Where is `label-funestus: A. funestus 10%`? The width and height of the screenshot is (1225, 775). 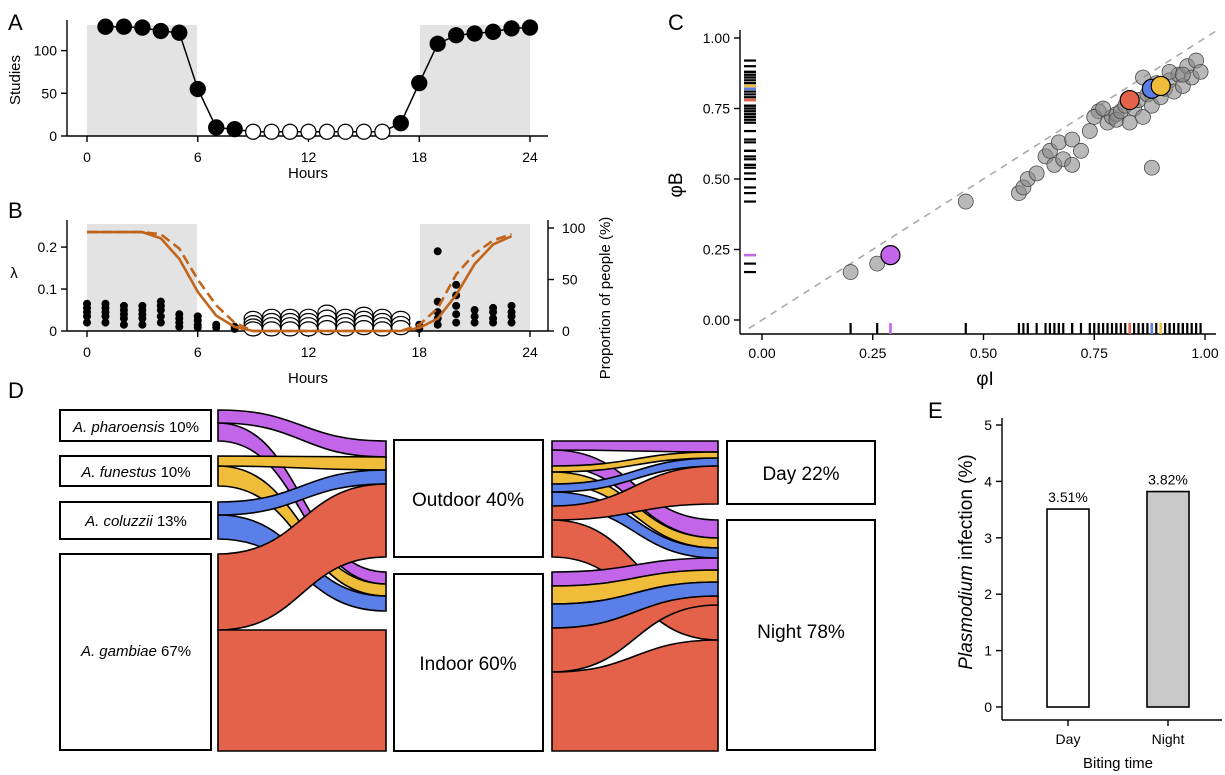
label-funestus: A. funestus 10% is located at coordinates (135, 472).